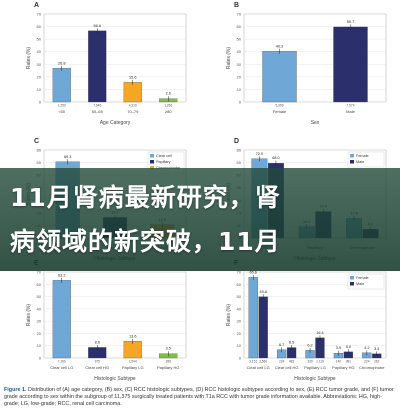 The width and height of the screenshot is (400, 419). I want to click on x-tick-label: Papillary LG, so click(315, 367).